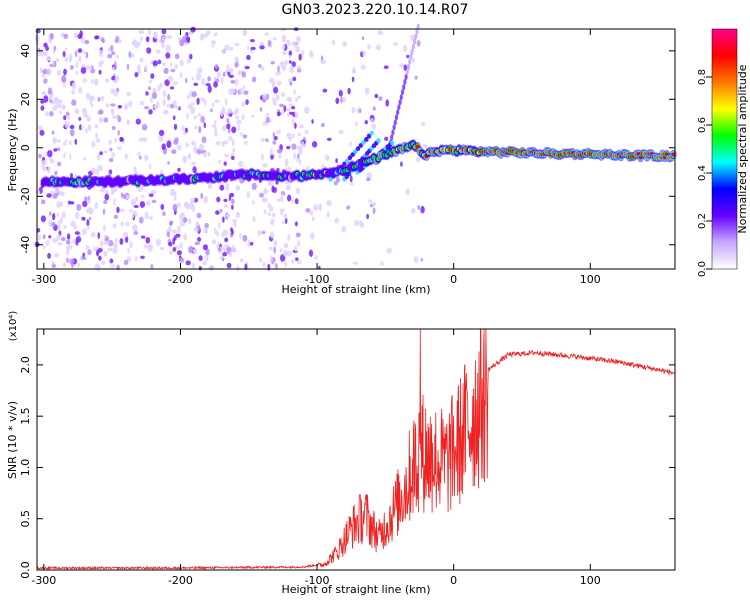  Describe the element at coordinates (25, 468) in the screenshot. I see `bottom-y-tick-label-2: 1.0` at that location.